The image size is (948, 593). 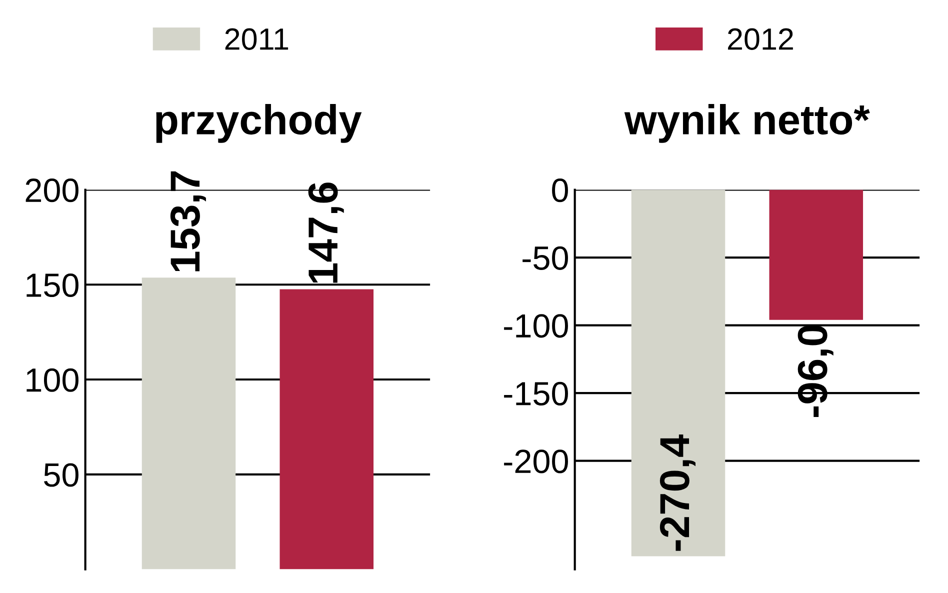 What do you see at coordinates (536, 462) in the screenshot?
I see `y-tick-label: -200` at bounding box center [536, 462].